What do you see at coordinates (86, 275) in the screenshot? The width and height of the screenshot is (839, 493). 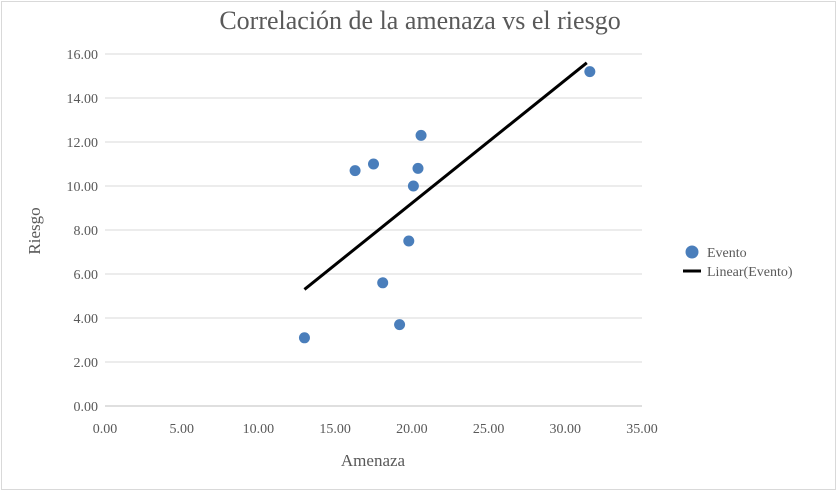 I see `y-tick-label: 6.00` at bounding box center [86, 275].